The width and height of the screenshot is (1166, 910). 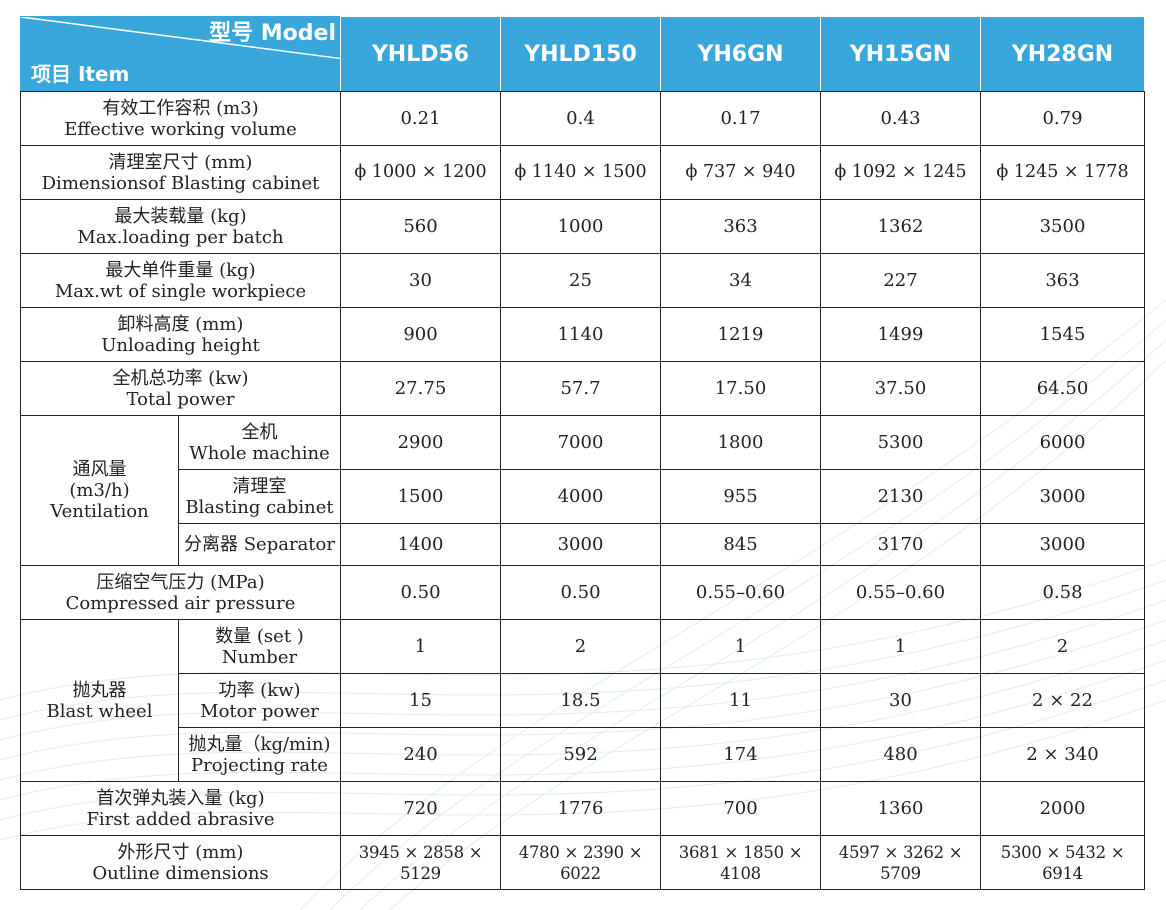 I want to click on value-cell: 7000, so click(x=580, y=442).